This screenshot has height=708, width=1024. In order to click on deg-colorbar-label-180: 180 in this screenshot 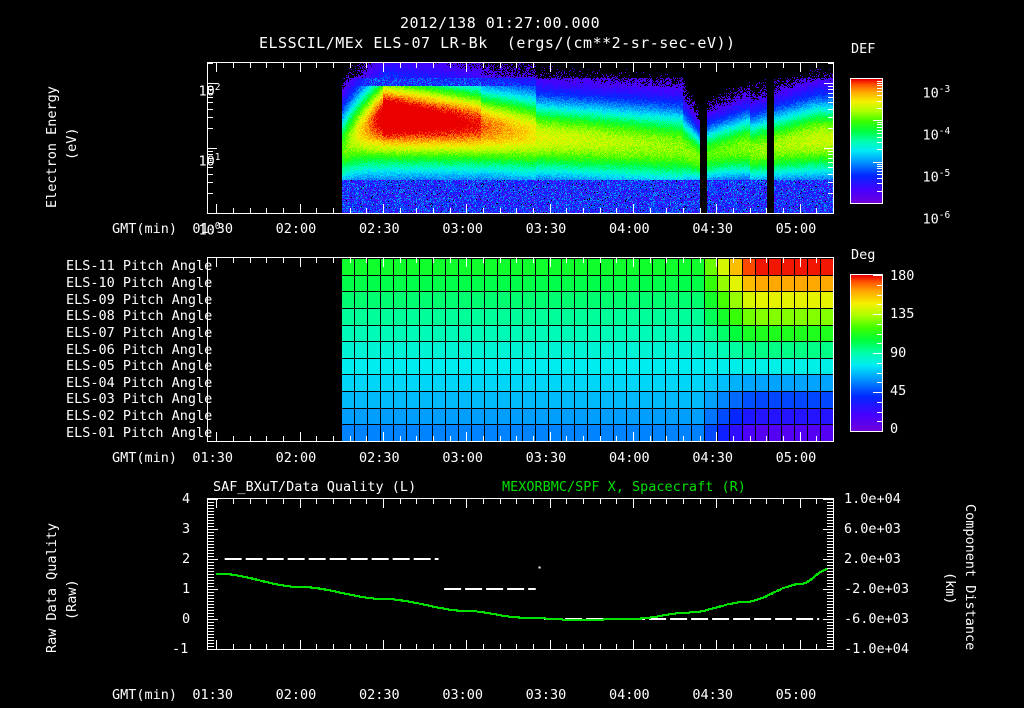, I will do `click(902, 276)`.